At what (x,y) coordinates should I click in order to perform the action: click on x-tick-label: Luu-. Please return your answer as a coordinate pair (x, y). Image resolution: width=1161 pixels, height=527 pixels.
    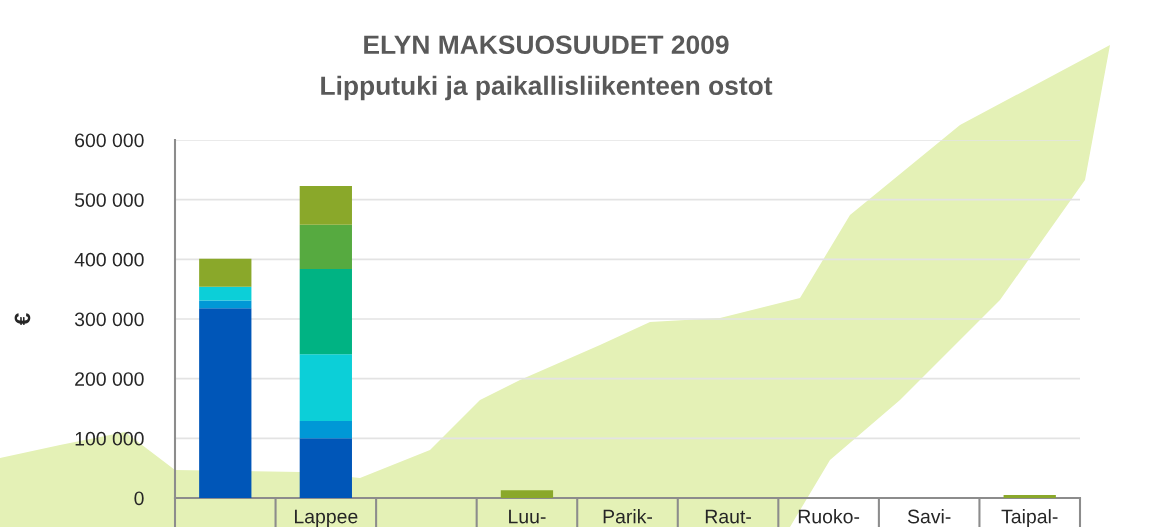
    Looking at the image, I should click on (527, 516).